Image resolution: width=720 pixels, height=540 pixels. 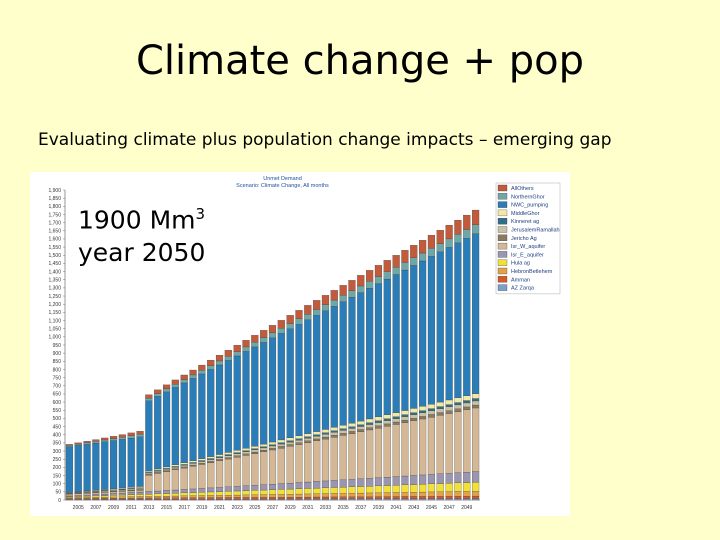 What do you see at coordinates (57, 411) in the screenshot?
I see `y-tick-label: 550` at bounding box center [57, 411].